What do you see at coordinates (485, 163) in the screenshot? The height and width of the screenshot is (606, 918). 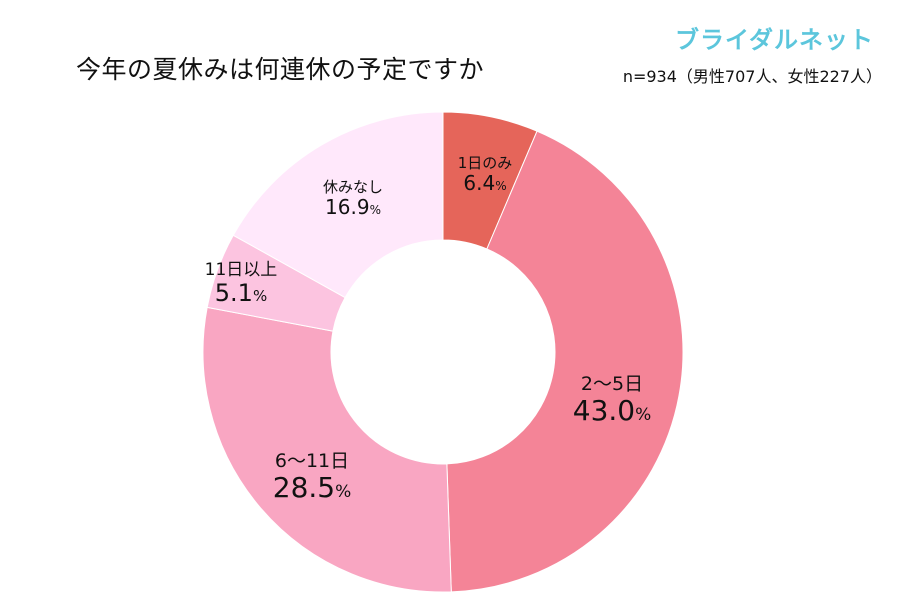 I see `slice-category-label: 1日のみ` at bounding box center [485, 163].